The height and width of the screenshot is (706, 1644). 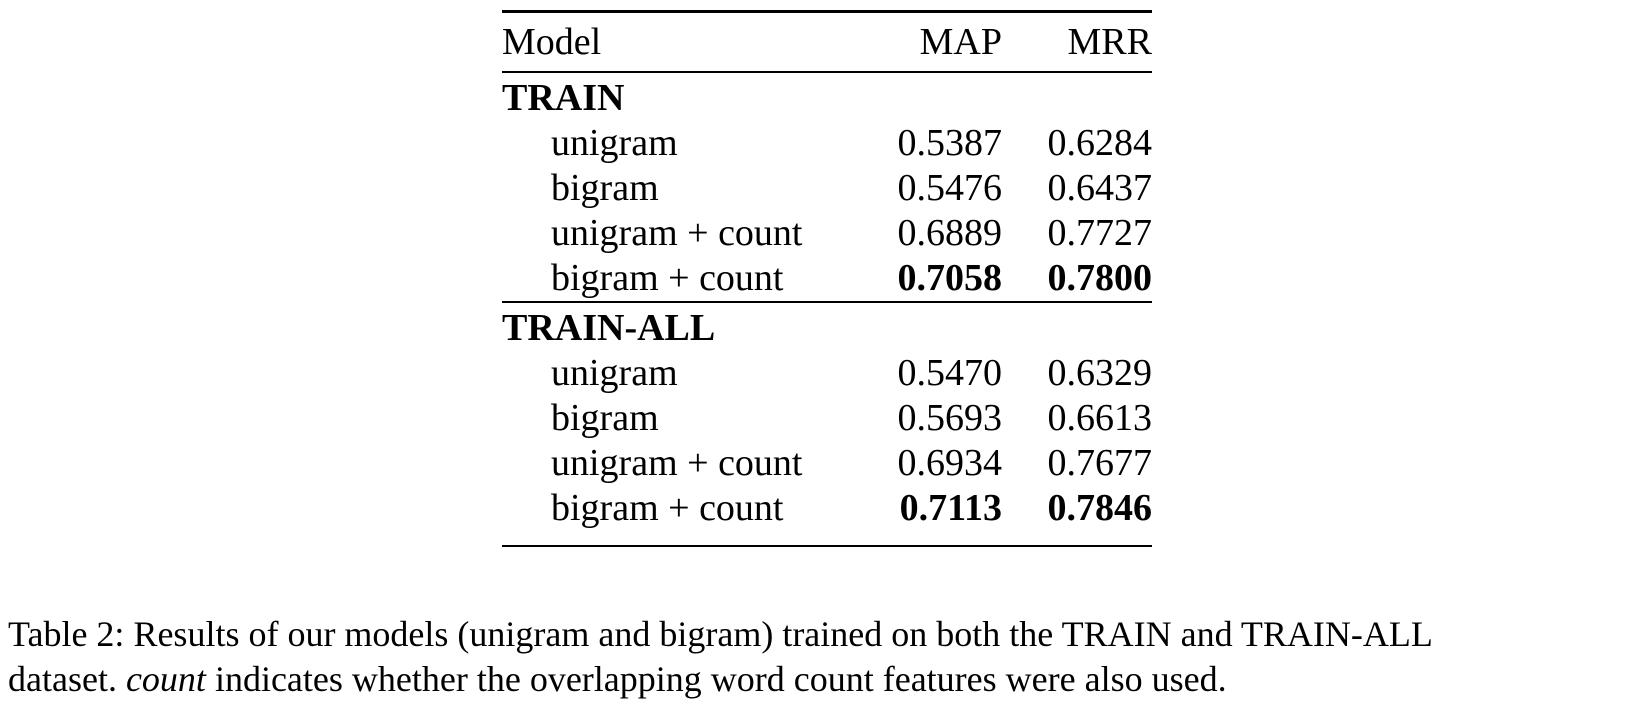 What do you see at coordinates (950, 233) in the screenshot?
I see `map-value-cell: 0.6889` at bounding box center [950, 233].